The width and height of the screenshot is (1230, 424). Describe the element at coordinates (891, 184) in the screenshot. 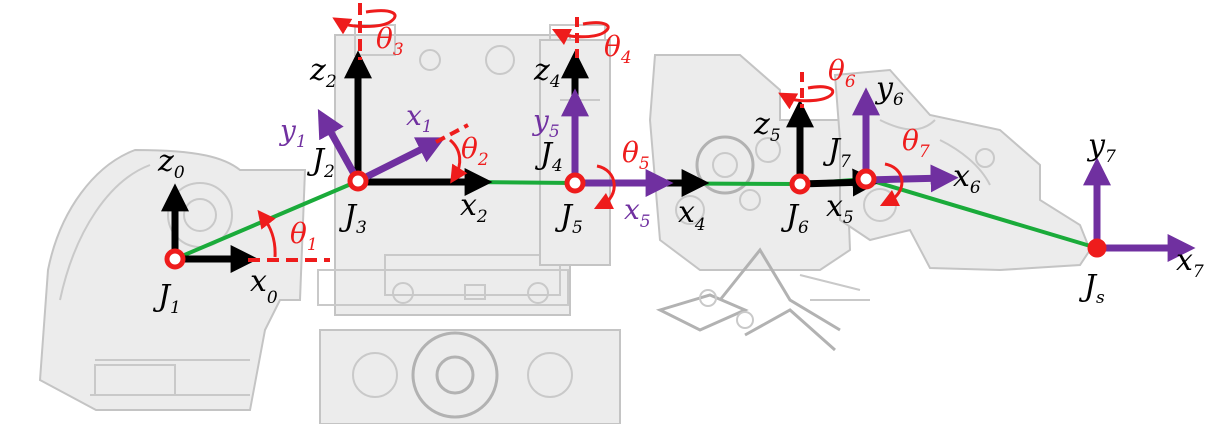

I see `theta7-rotation-arrow` at that location.